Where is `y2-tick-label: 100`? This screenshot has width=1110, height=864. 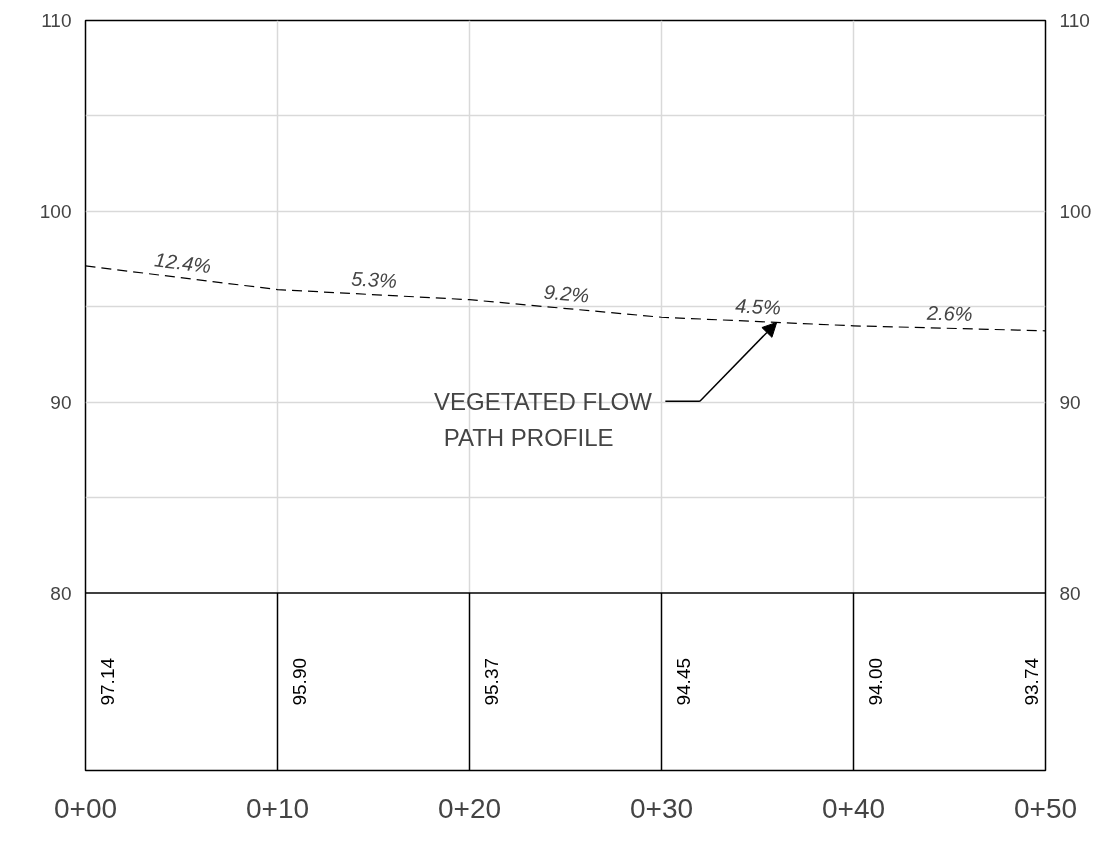
y2-tick-label: 100 is located at coordinates (1075, 211).